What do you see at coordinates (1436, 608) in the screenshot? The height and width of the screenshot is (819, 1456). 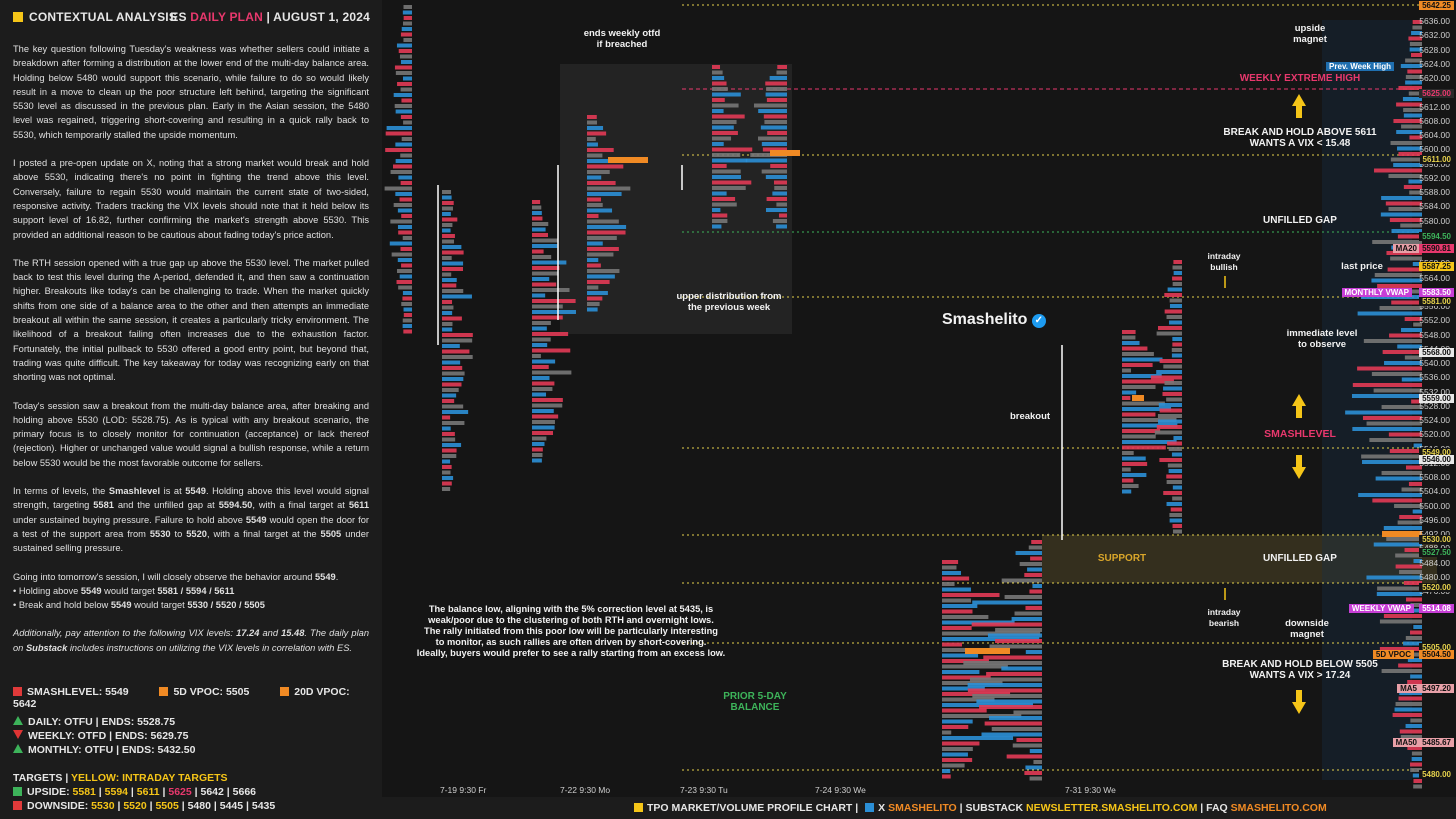 I see `price-tag: 5514.08` at bounding box center [1436, 608].